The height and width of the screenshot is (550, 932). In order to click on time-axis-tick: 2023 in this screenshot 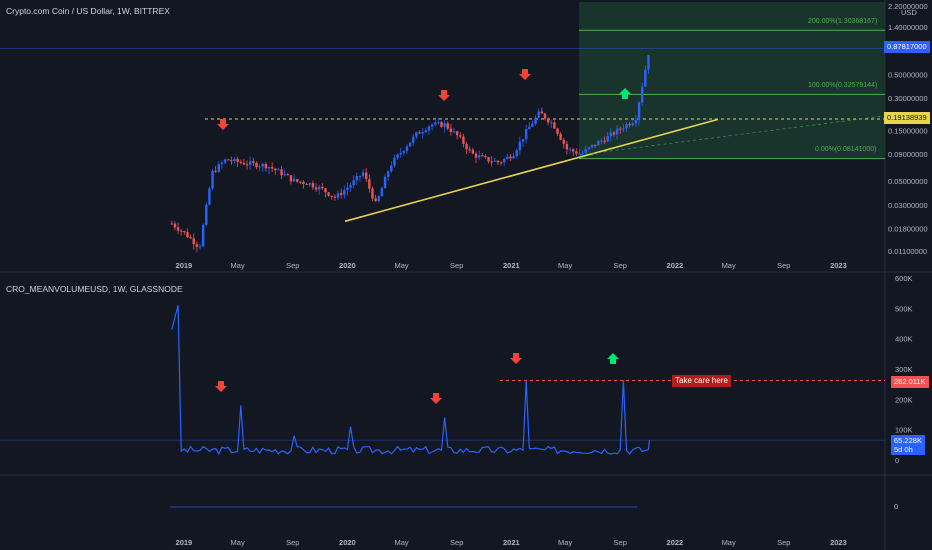, I will do `click(838, 542)`.